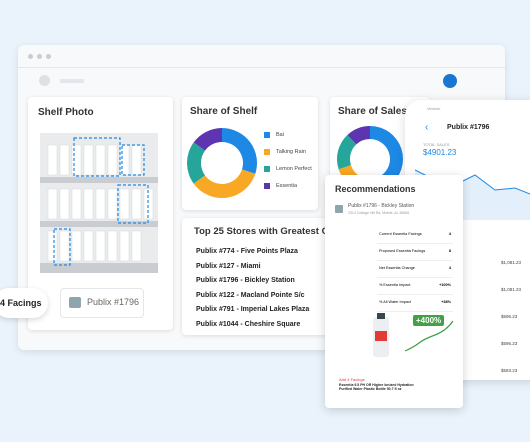 The height and width of the screenshot is (442, 530). Describe the element at coordinates (468, 127) in the screenshot. I see `phone-title: Publix #1796` at that location.